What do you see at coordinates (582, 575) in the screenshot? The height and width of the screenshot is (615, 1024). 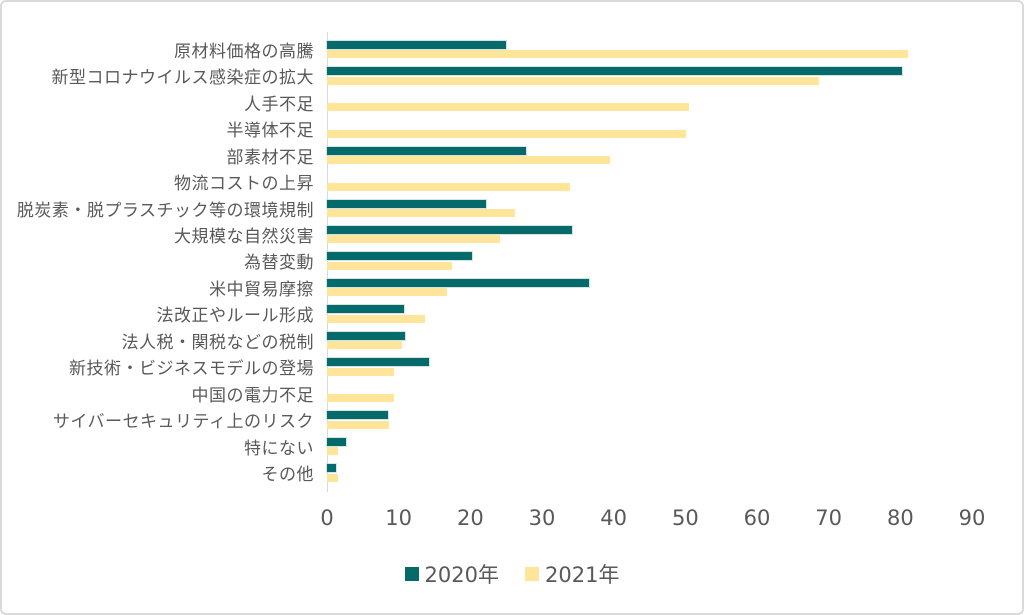 I see `legend-label: 2021年` at bounding box center [582, 575].